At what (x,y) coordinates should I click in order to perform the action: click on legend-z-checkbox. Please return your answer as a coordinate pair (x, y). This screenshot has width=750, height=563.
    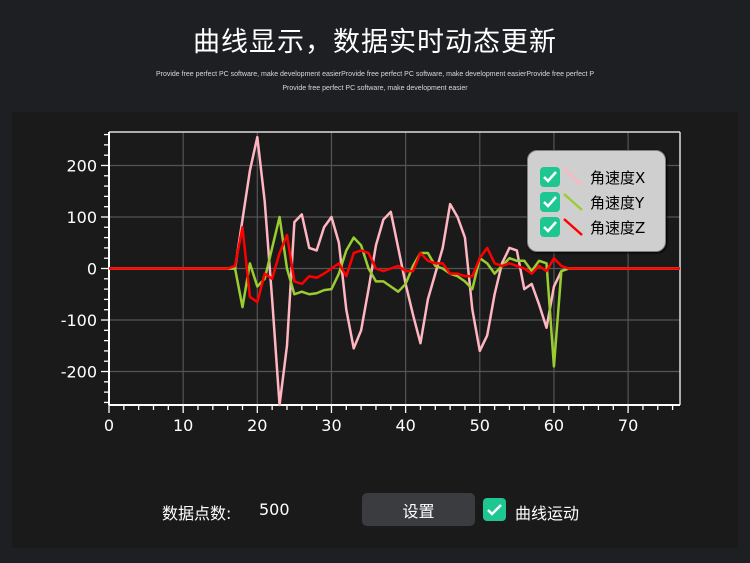
    Looking at the image, I should click on (550, 227).